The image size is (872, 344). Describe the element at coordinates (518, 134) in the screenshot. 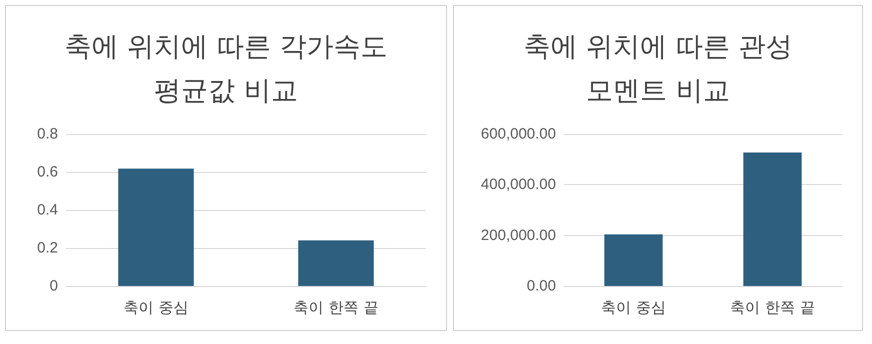

I see `y-tick-label: 600,000.00` at that location.